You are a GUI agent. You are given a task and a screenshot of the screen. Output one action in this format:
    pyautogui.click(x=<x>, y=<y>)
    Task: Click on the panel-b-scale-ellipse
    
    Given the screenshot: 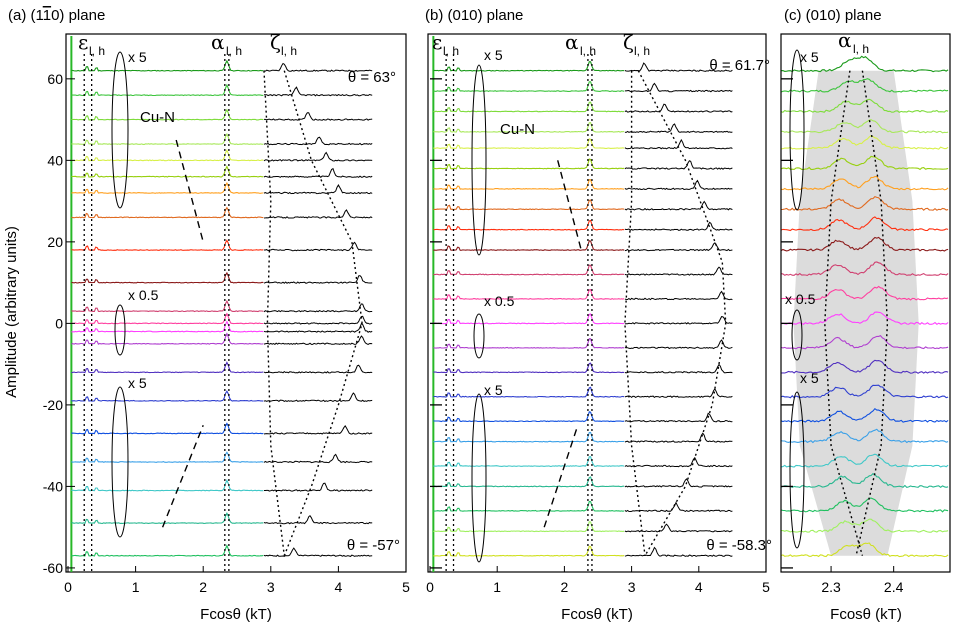 What is the action you would take?
    pyautogui.click(x=479, y=160)
    